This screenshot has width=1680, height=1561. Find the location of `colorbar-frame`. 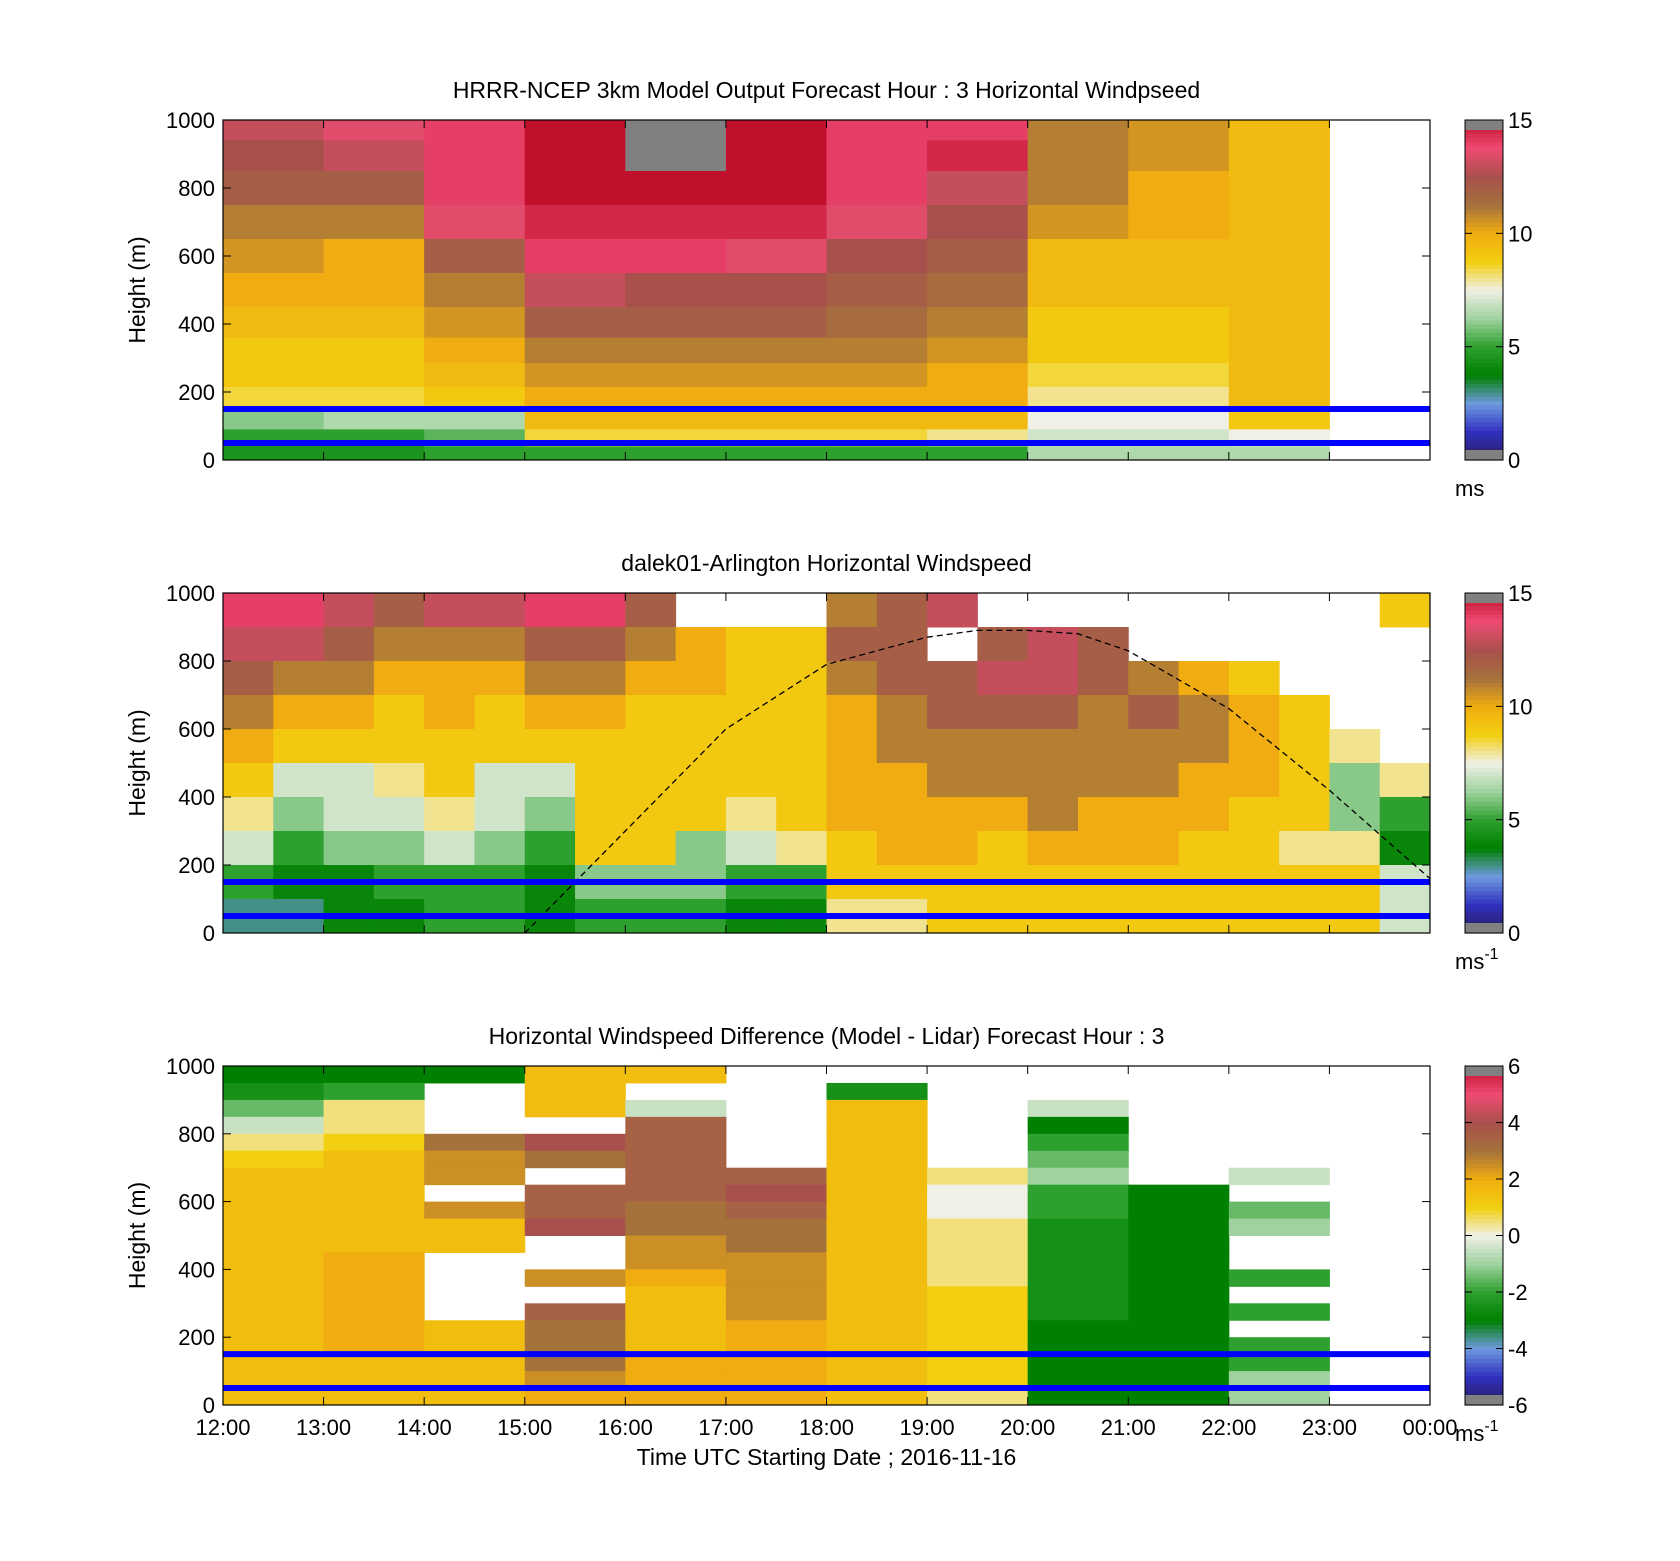

colorbar-frame is located at coordinates (1484, 290).